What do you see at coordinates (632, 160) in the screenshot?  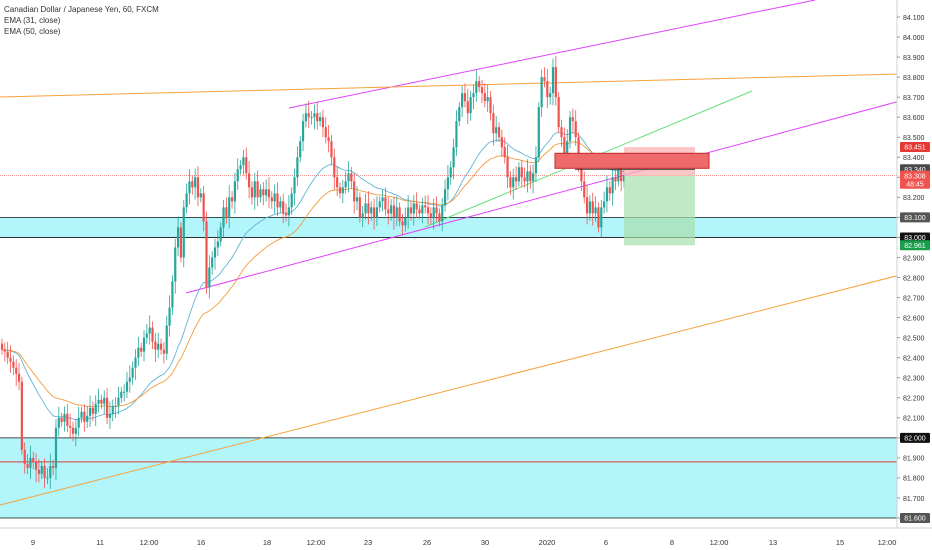 I see `resistance-box` at bounding box center [632, 160].